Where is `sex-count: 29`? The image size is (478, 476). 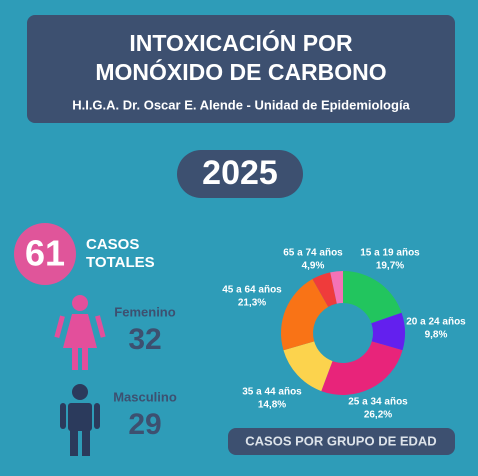 sex-count: 29 is located at coordinates (144, 424).